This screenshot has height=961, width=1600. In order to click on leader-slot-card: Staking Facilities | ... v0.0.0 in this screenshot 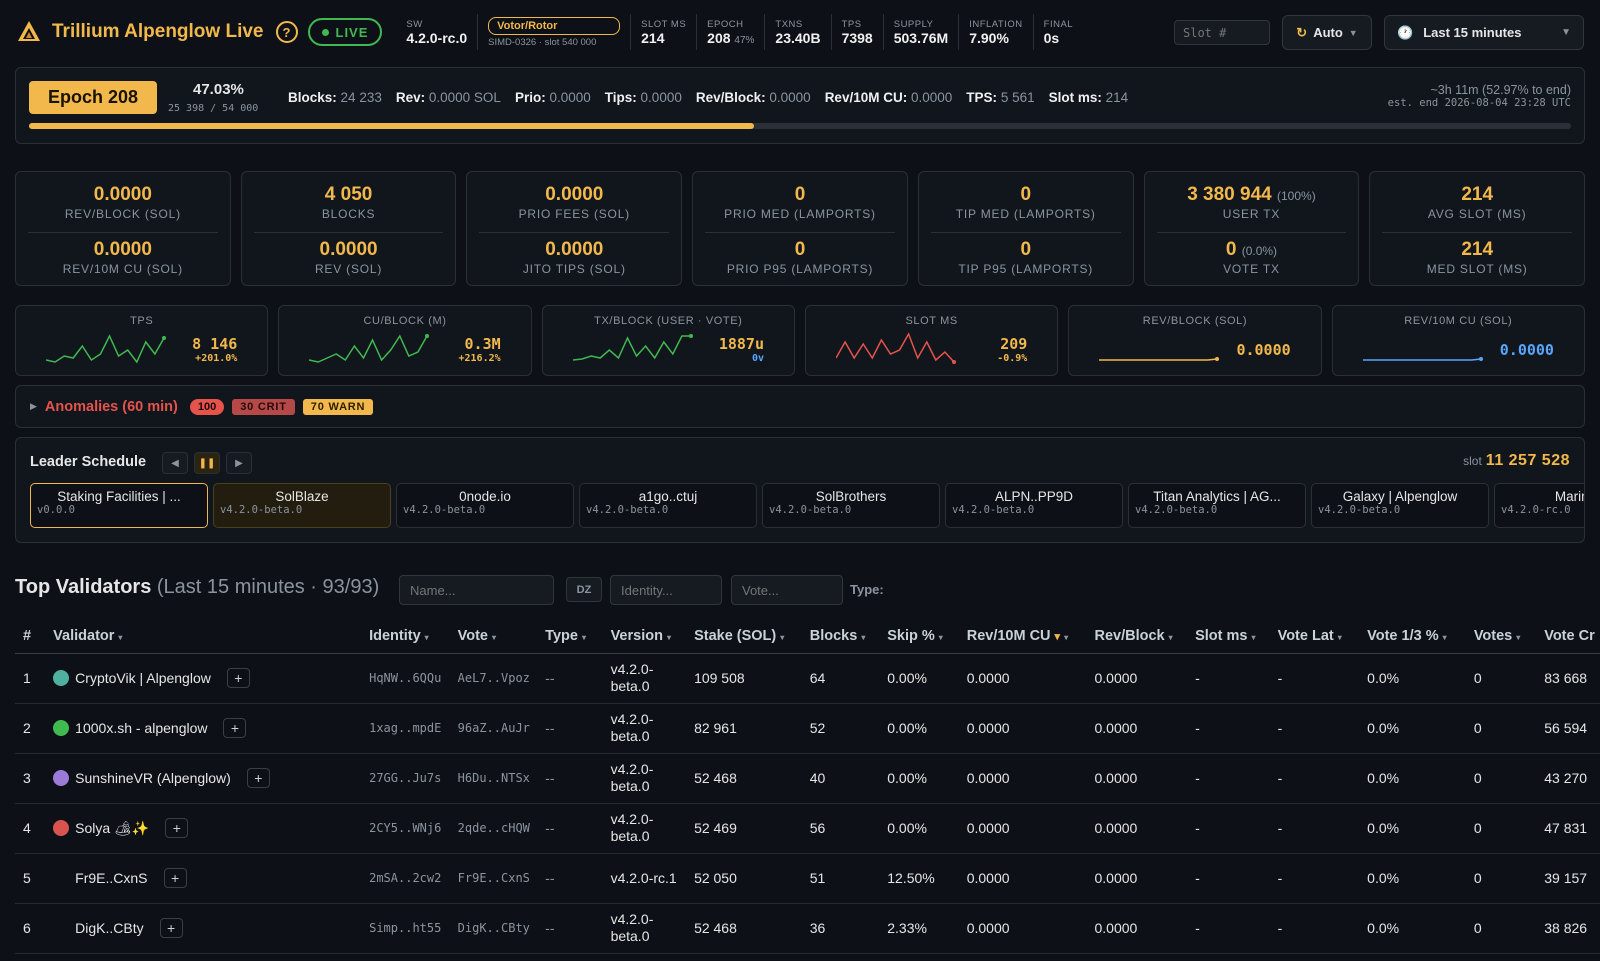, I will do `click(119, 505)`.